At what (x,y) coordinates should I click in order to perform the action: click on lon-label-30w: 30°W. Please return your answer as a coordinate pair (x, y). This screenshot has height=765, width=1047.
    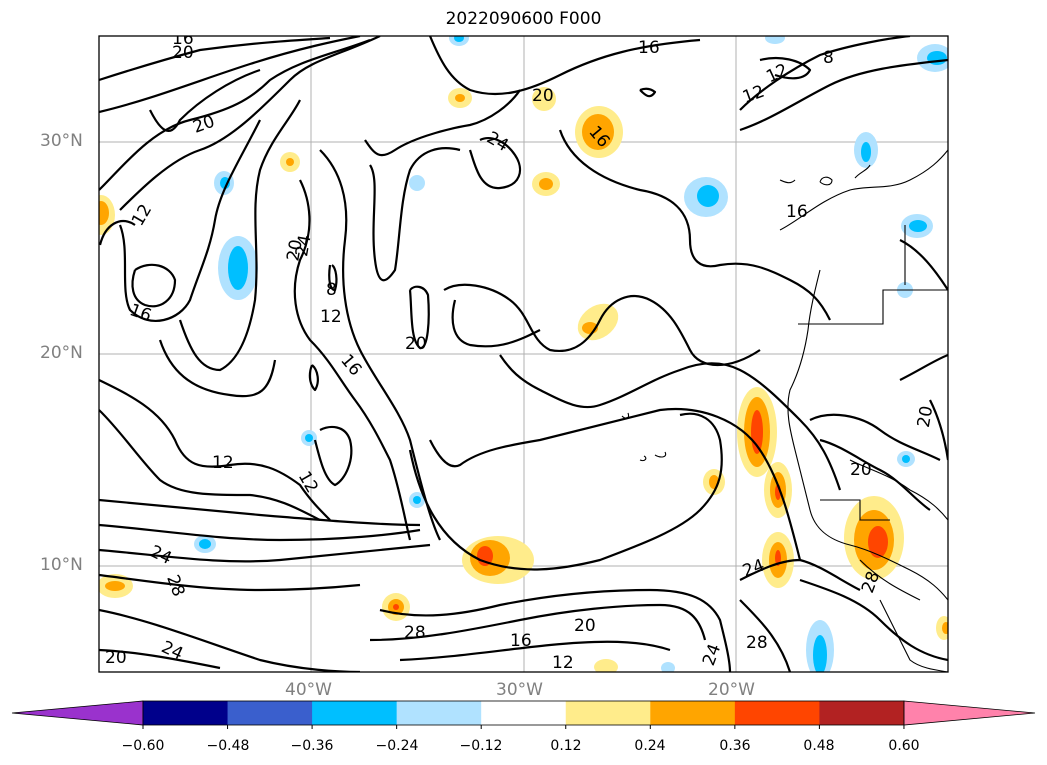
    Looking at the image, I should click on (519, 690).